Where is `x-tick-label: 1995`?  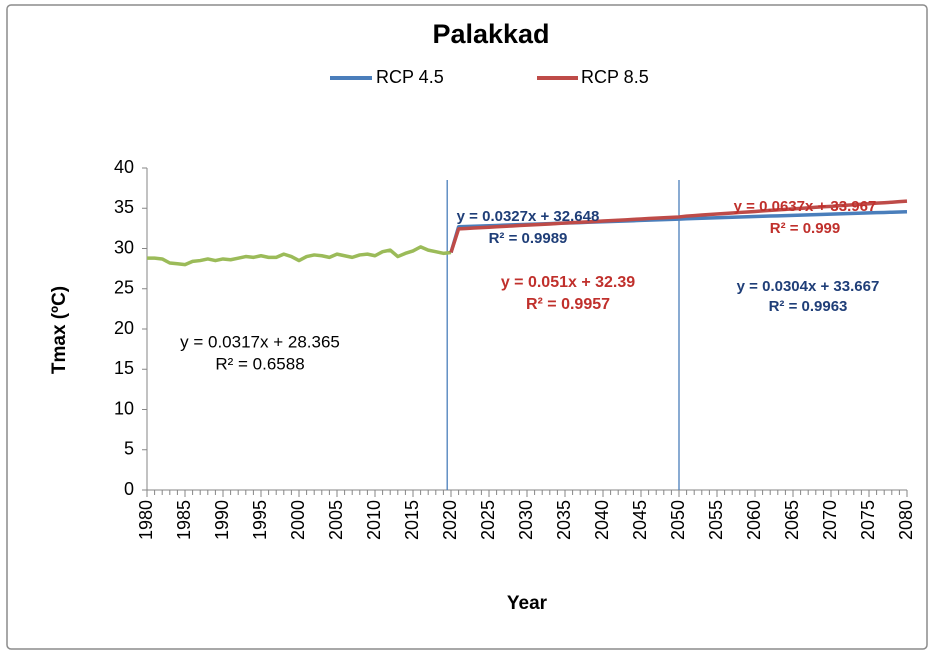 x-tick-label: 1995 is located at coordinates (260, 520).